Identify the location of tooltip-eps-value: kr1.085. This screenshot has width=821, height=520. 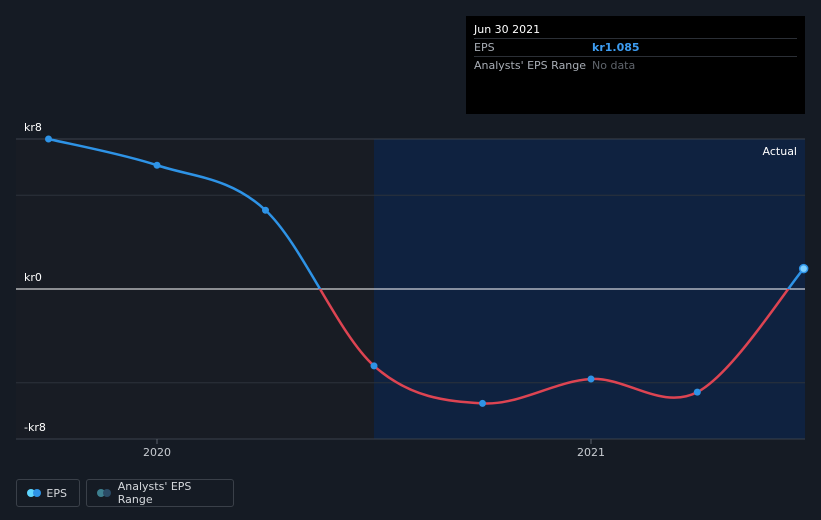
(616, 47).